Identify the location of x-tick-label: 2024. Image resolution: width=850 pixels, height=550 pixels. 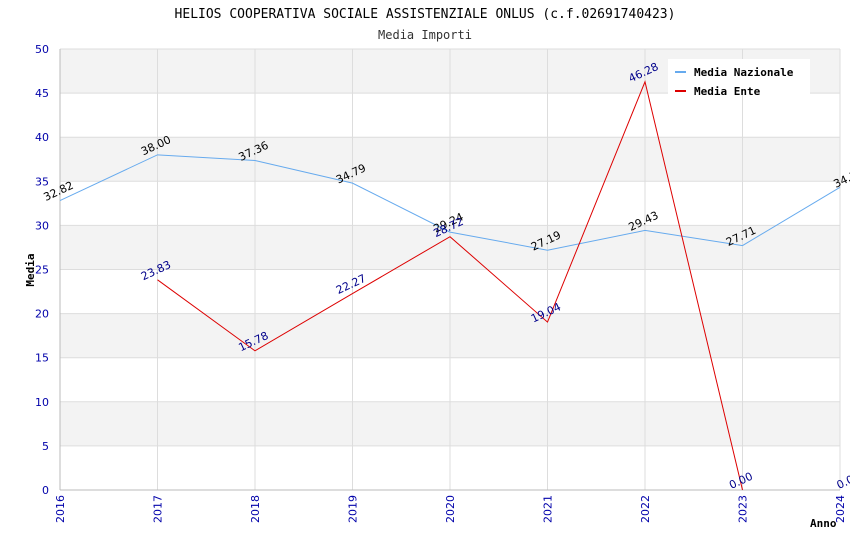
(840, 509).